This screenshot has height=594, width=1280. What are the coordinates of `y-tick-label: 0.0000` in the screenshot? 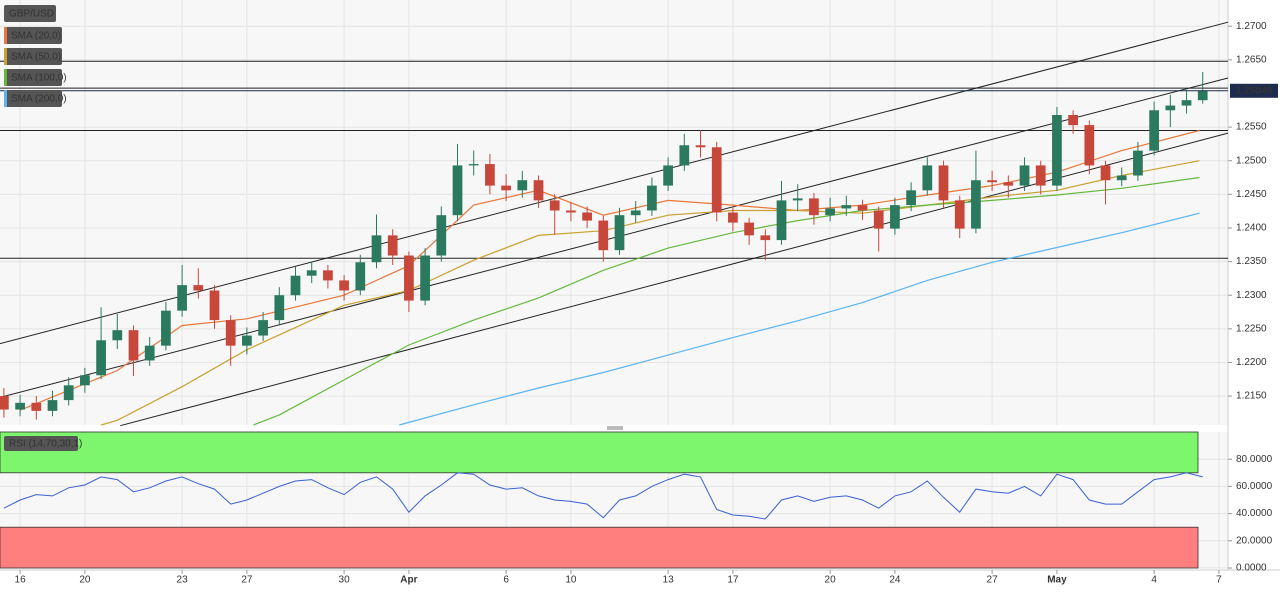 It's located at (1251, 568).